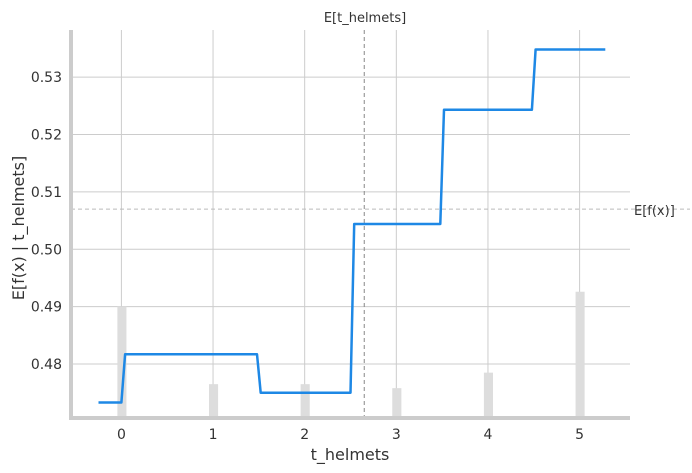 The image size is (692, 473). What do you see at coordinates (365, 18) in the screenshot?
I see `vertical-reference-label: E[t_helmets]` at bounding box center [365, 18].